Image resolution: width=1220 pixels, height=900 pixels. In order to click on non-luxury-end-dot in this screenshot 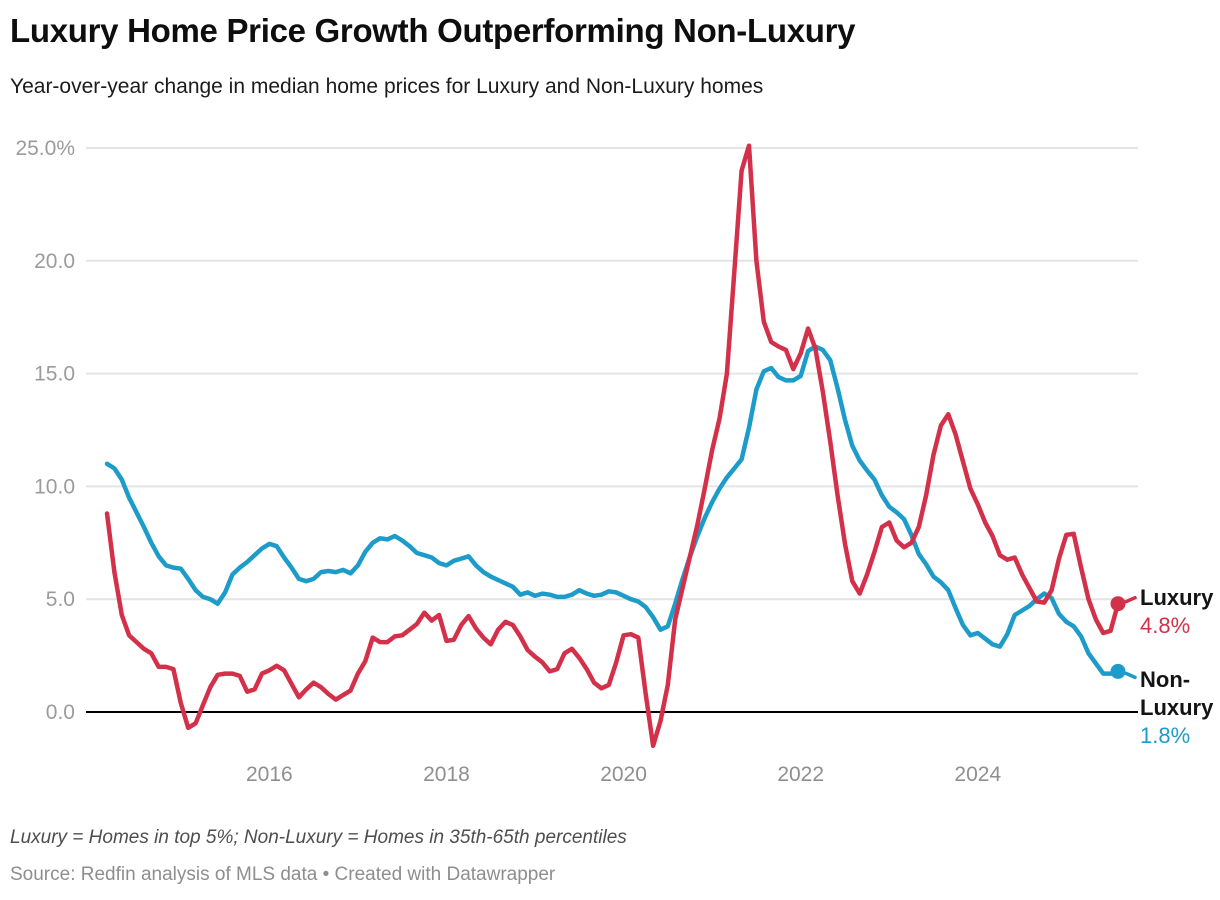, I will do `click(1118, 671)`.